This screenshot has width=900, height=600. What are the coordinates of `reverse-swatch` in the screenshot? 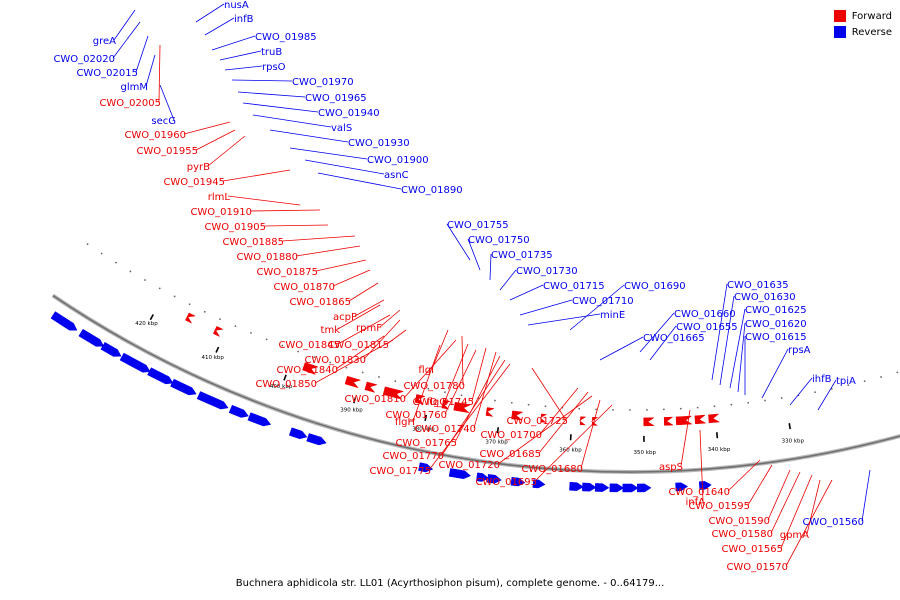 It's located at (839, 32).